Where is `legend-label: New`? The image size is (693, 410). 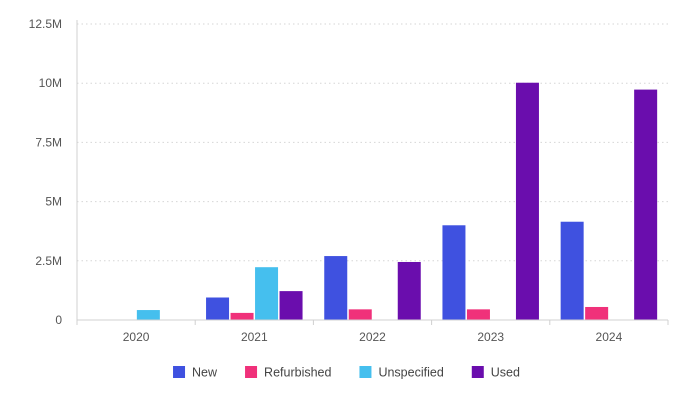
legend-label: New is located at coordinates (205, 373).